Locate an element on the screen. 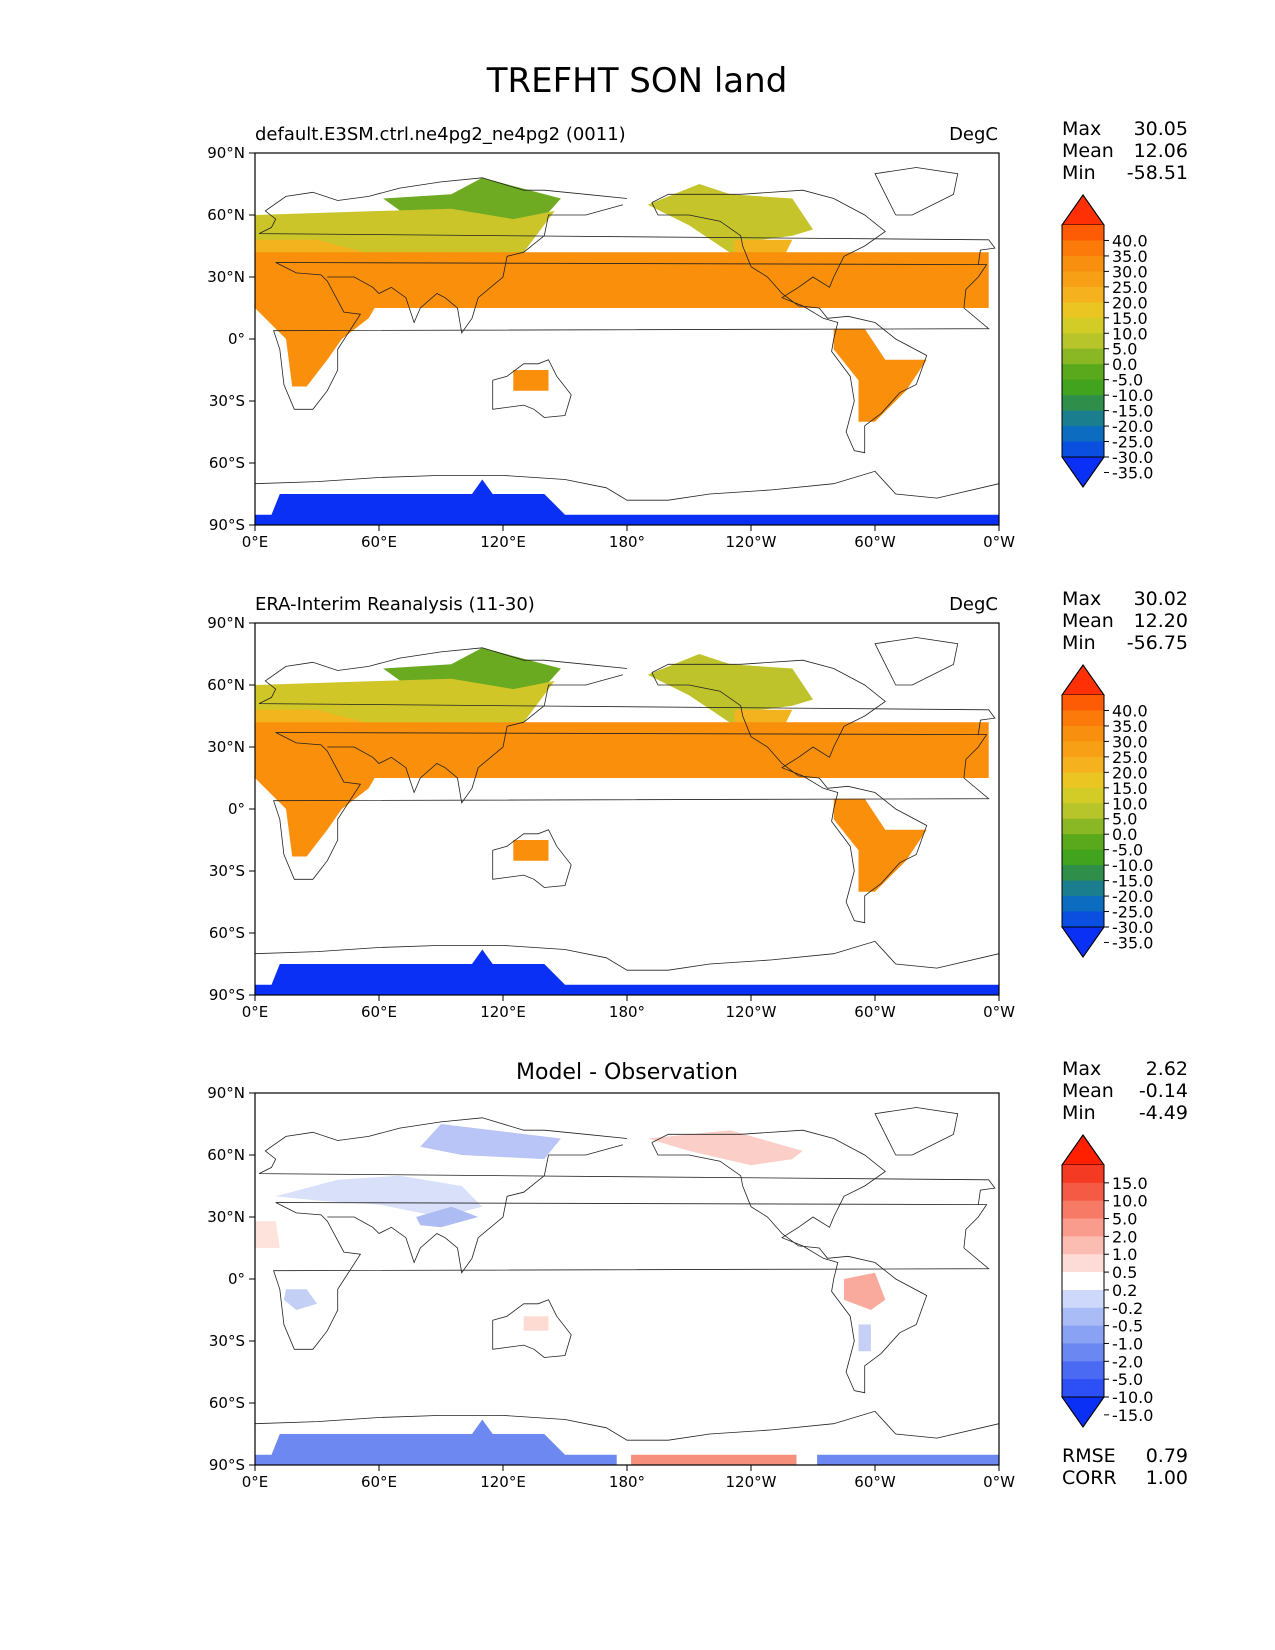 The width and height of the screenshot is (1275, 1650). rmse-corr-block: RMSE 0.79 CORR 1.00 is located at coordinates (1125, 1467).